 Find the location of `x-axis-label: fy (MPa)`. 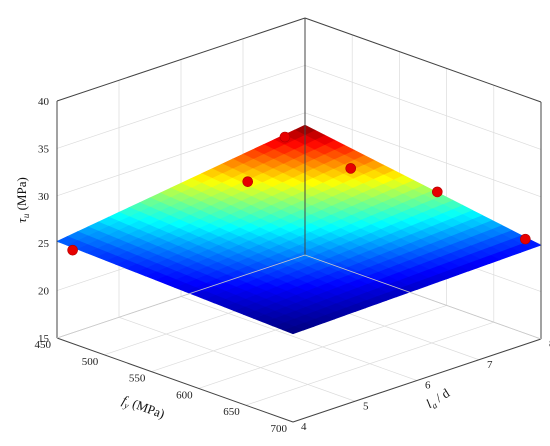

x-axis-label: fy (MPa) is located at coordinates (143, 407).